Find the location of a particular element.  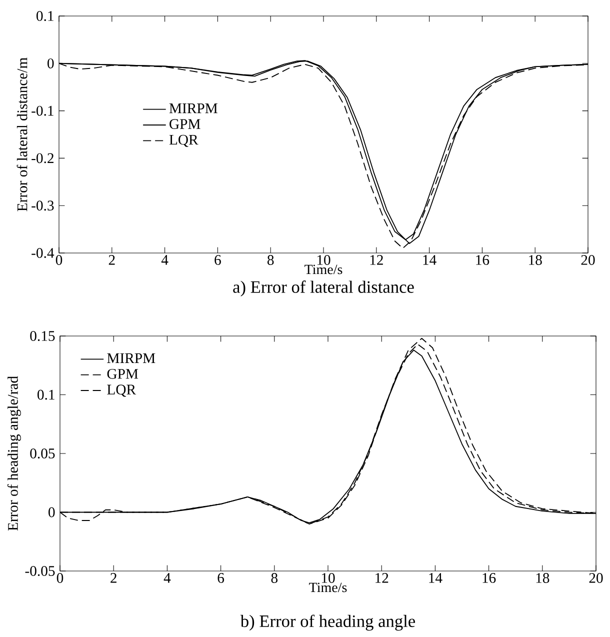

text: a) Error of lateral distance is located at coordinates (323, 288).